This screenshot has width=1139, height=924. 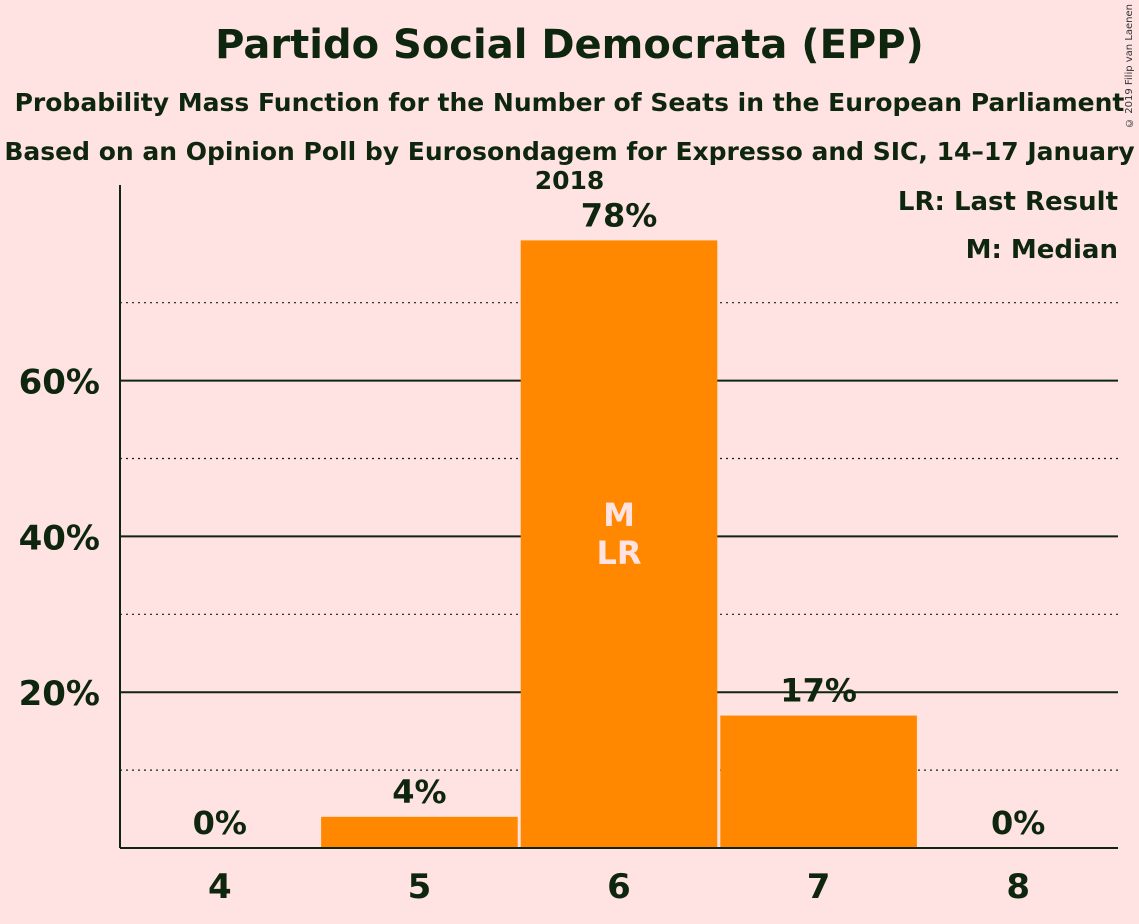 I want to click on y-tick-label: 20%, so click(x=59, y=694).